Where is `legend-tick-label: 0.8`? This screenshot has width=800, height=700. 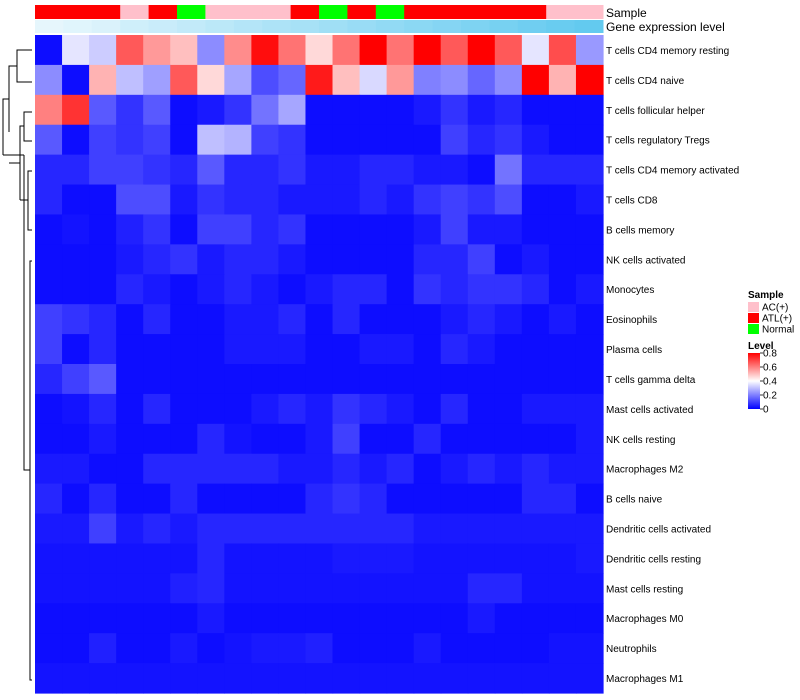 legend-tick-label: 0.8 is located at coordinates (770, 354).